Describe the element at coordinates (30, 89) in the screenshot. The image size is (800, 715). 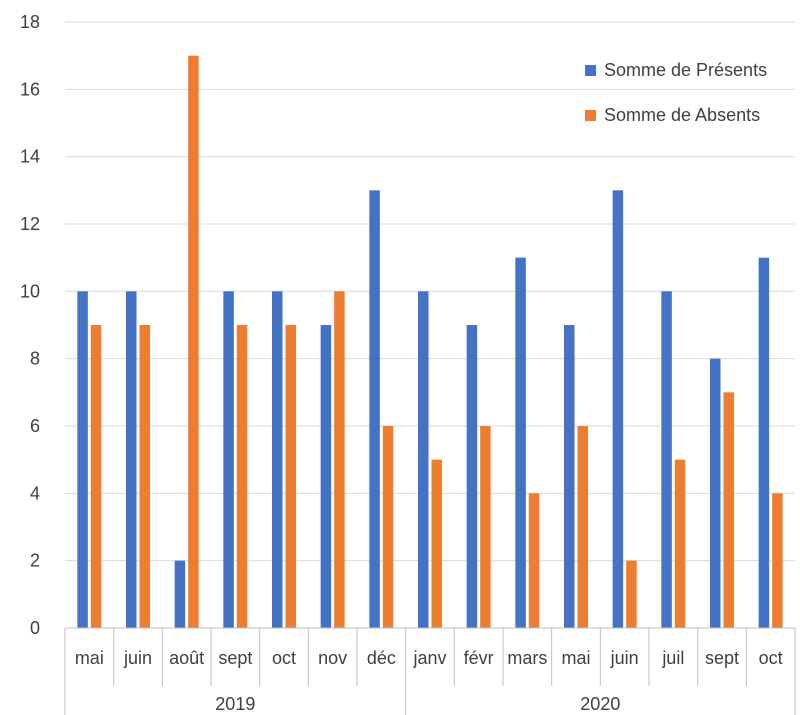
I see `y-tick-label: 16` at that location.